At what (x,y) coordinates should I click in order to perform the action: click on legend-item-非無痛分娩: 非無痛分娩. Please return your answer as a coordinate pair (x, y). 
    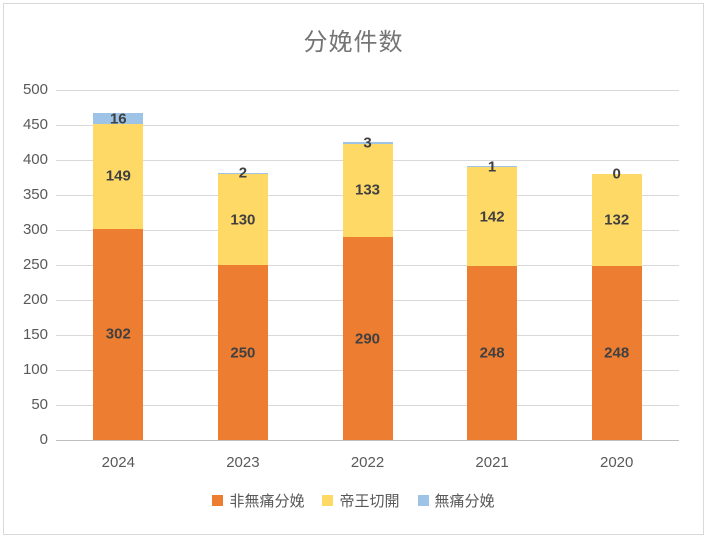
    Looking at the image, I should click on (258, 500).